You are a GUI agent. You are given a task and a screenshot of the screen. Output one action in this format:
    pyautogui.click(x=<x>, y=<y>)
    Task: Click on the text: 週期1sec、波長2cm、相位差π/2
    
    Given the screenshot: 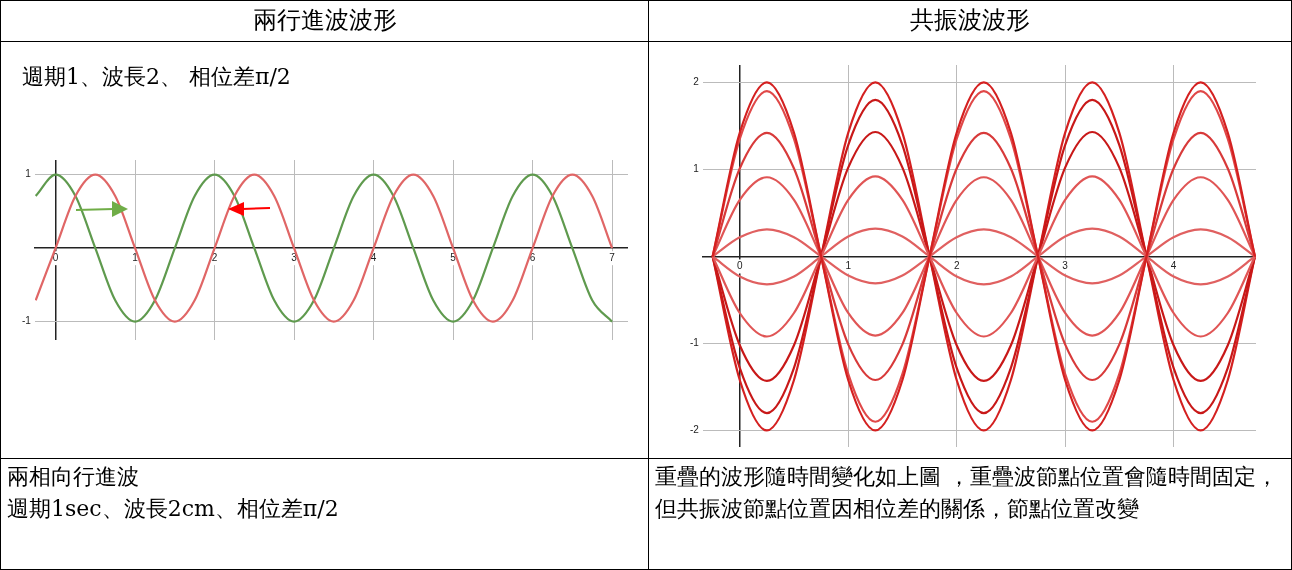 What is the action you would take?
    pyautogui.click(x=173, y=509)
    